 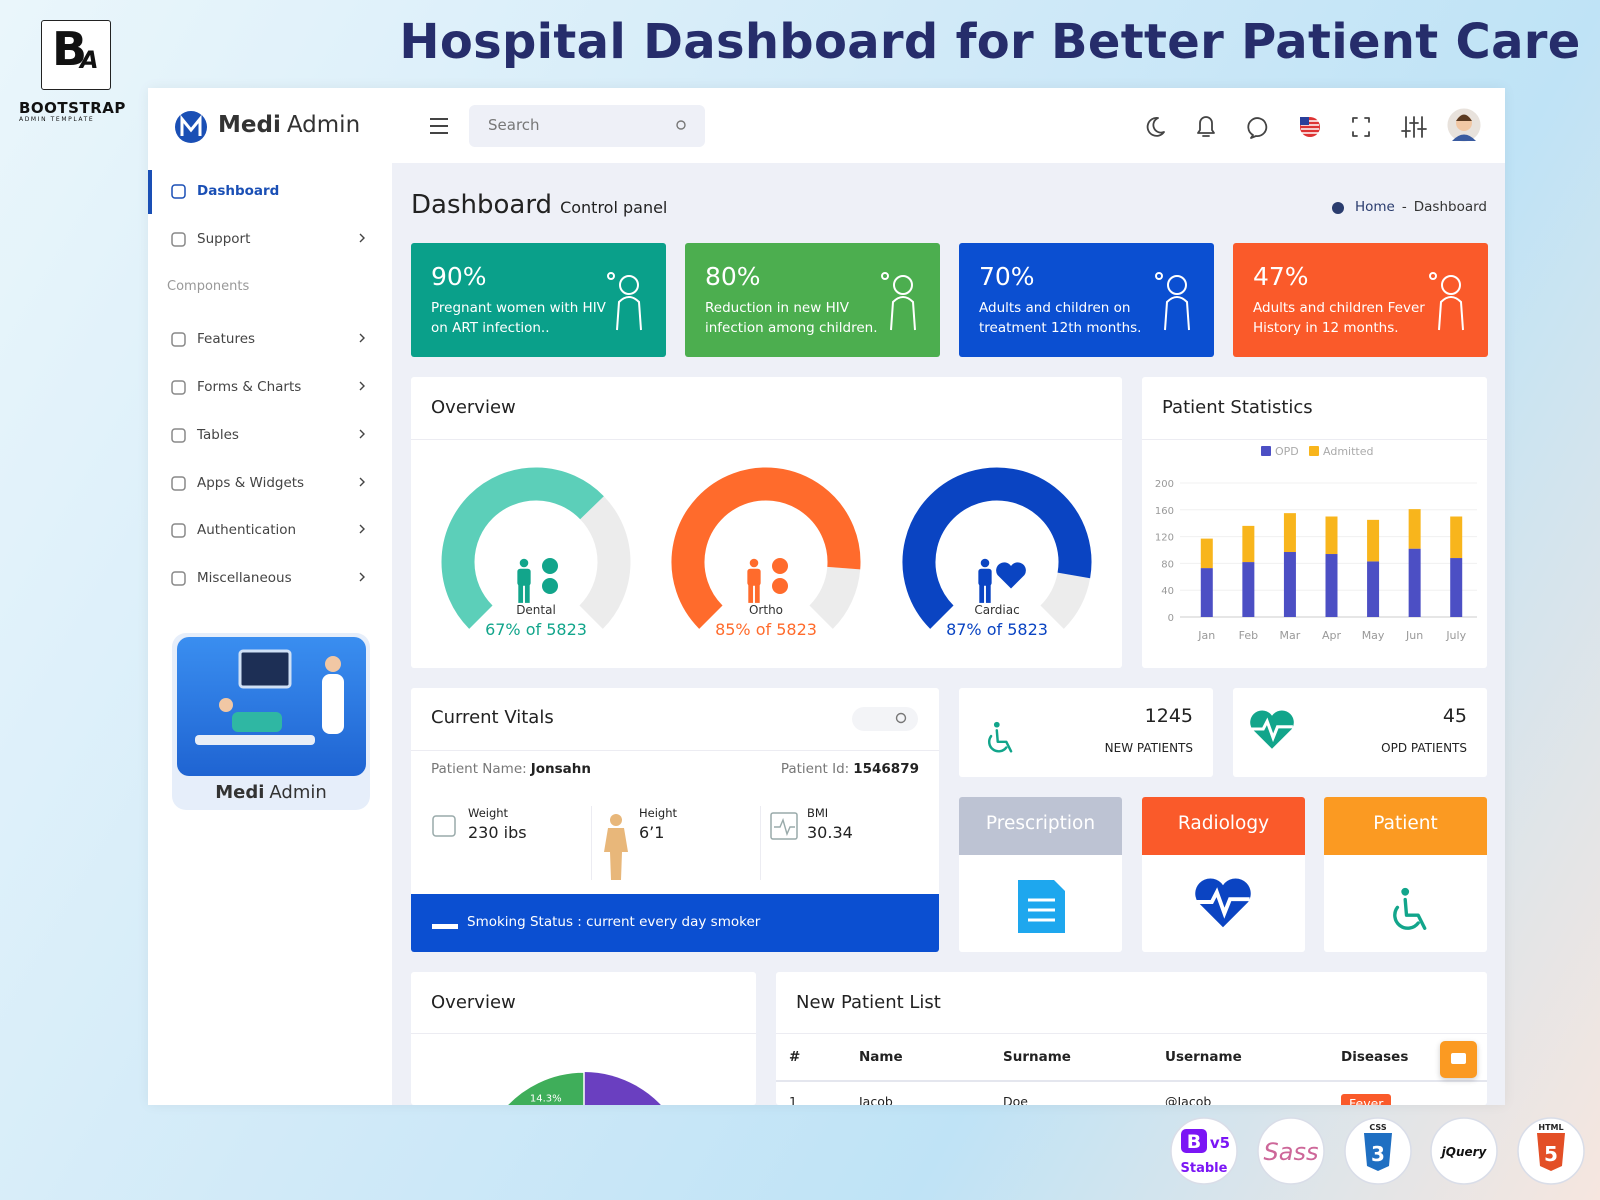 What do you see at coordinates (560, 769) in the screenshot?
I see `patient-name-value: Jonsahn` at bounding box center [560, 769].